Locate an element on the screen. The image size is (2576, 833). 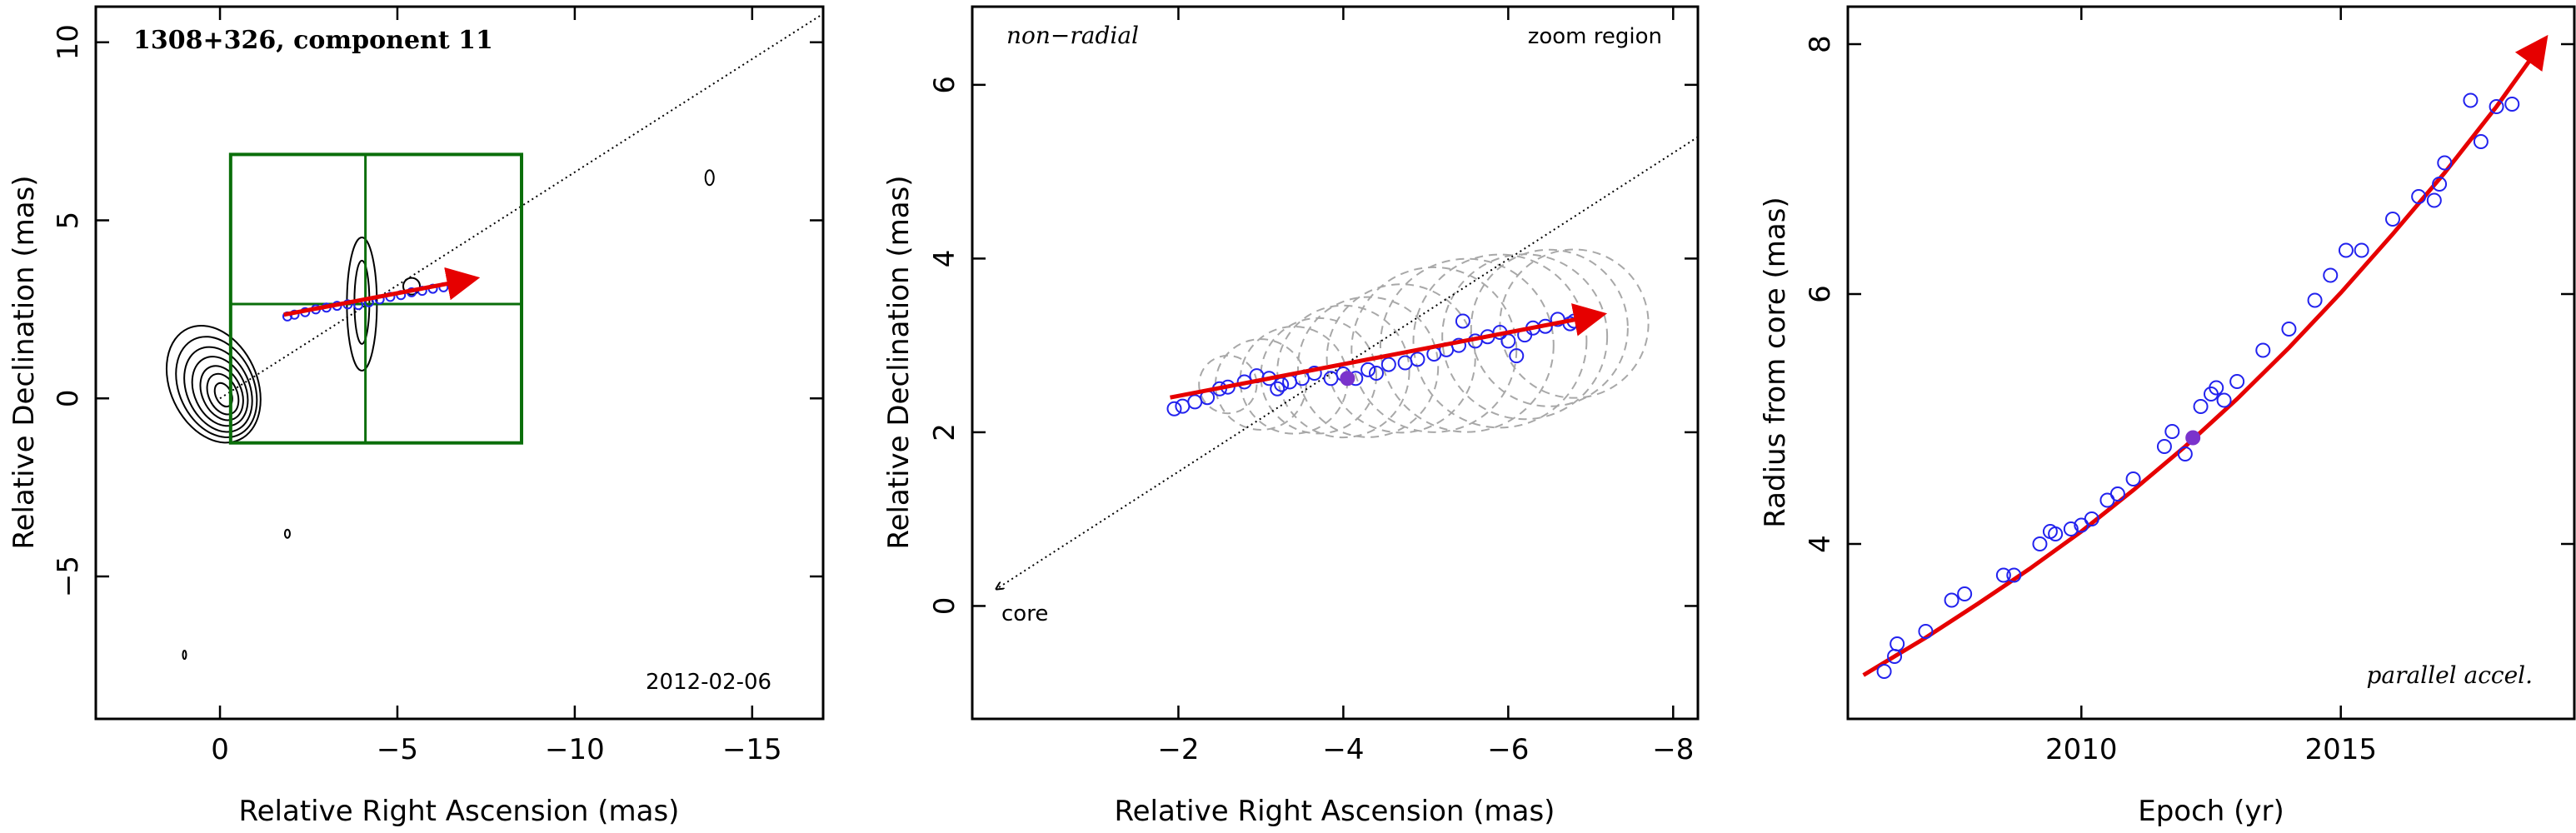
x-tick-label-middle: −8 is located at coordinates (1673, 749).